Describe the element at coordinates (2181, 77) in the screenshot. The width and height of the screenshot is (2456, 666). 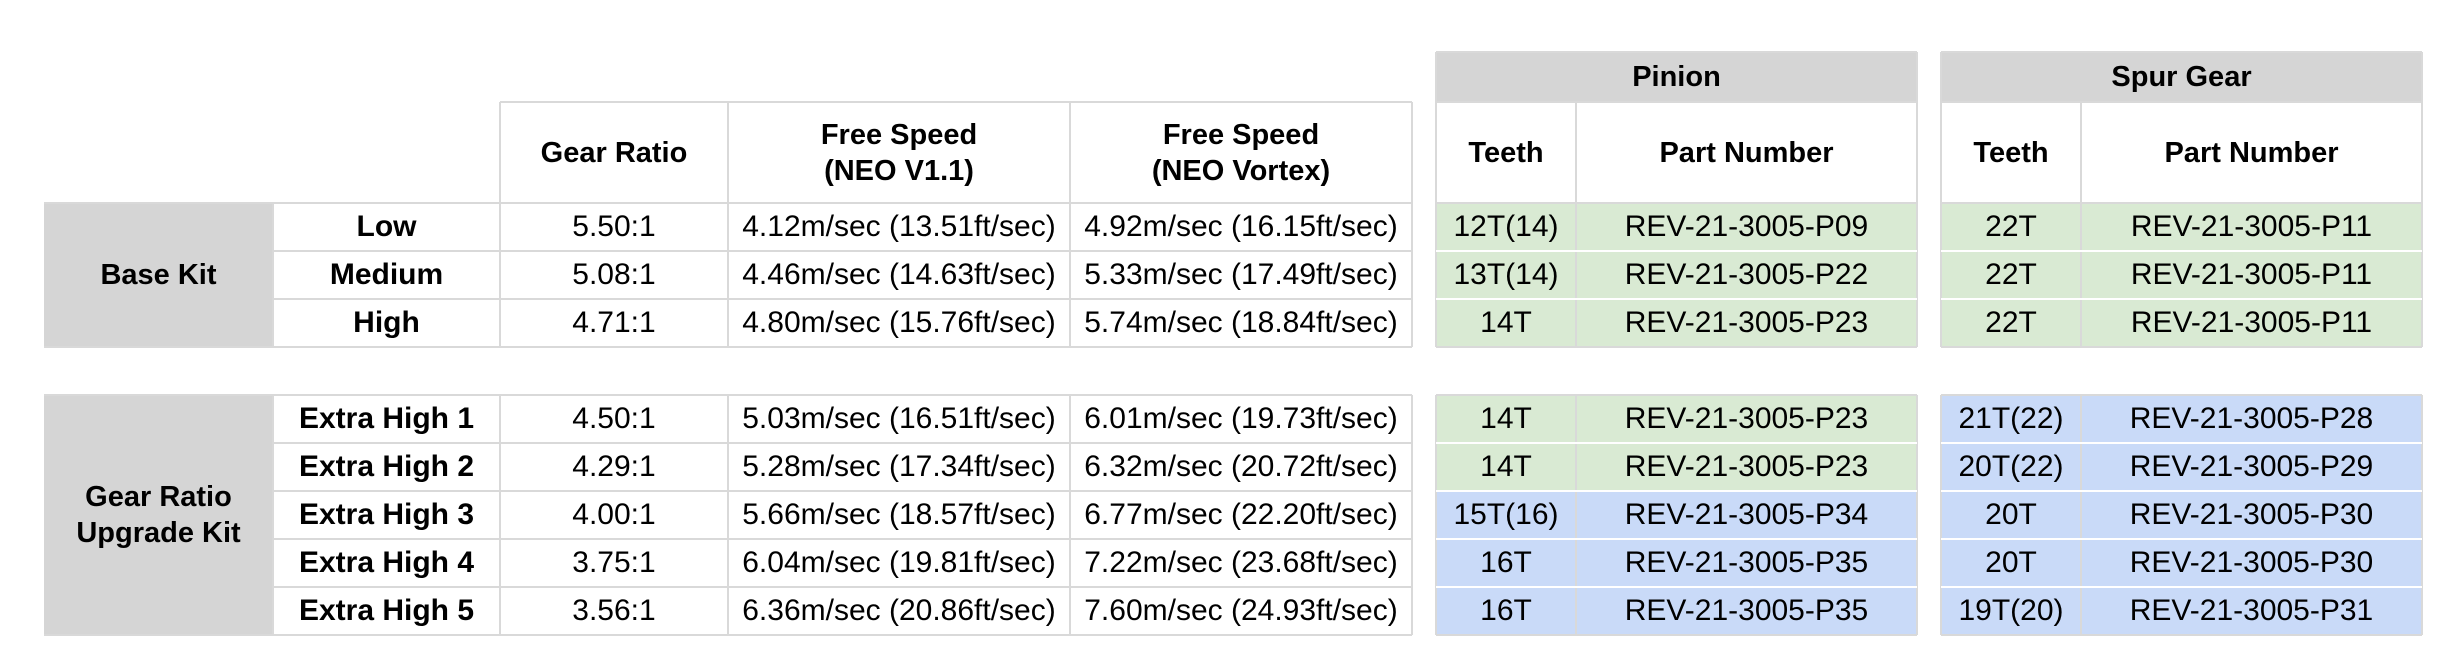
I see `spur-gear-header: Spur Gear` at that location.